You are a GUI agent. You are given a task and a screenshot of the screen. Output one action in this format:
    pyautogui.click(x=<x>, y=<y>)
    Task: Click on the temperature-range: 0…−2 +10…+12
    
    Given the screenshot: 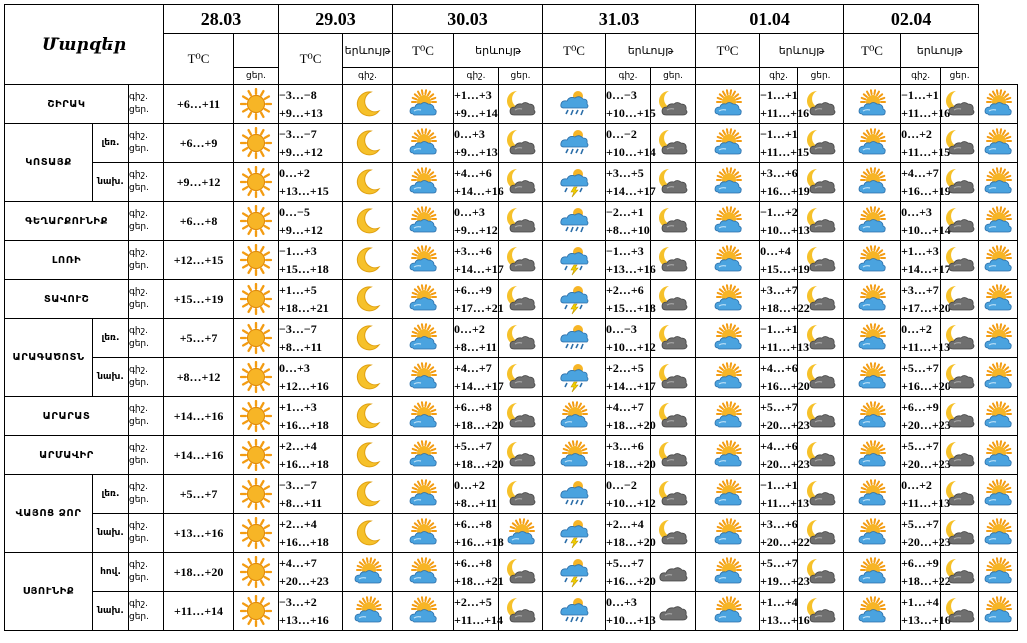 What is the action you would take?
    pyautogui.click(x=630, y=494)
    